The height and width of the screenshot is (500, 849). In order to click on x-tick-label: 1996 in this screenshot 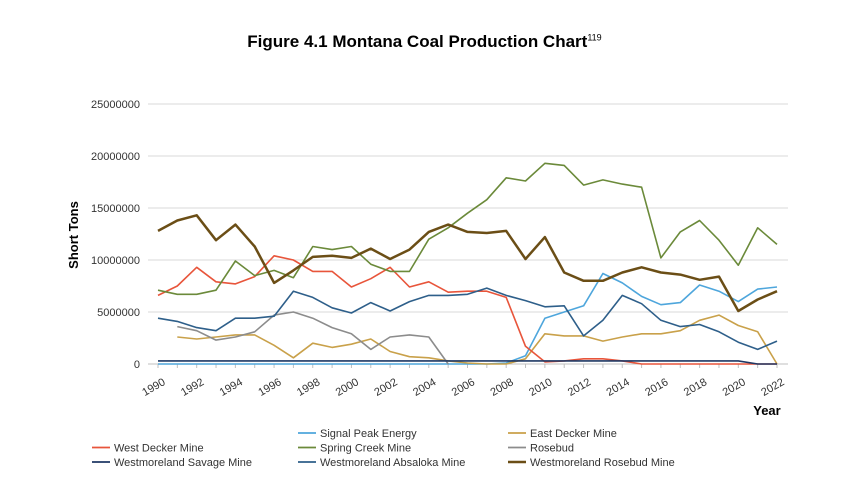, I will do `click(269, 387)`.